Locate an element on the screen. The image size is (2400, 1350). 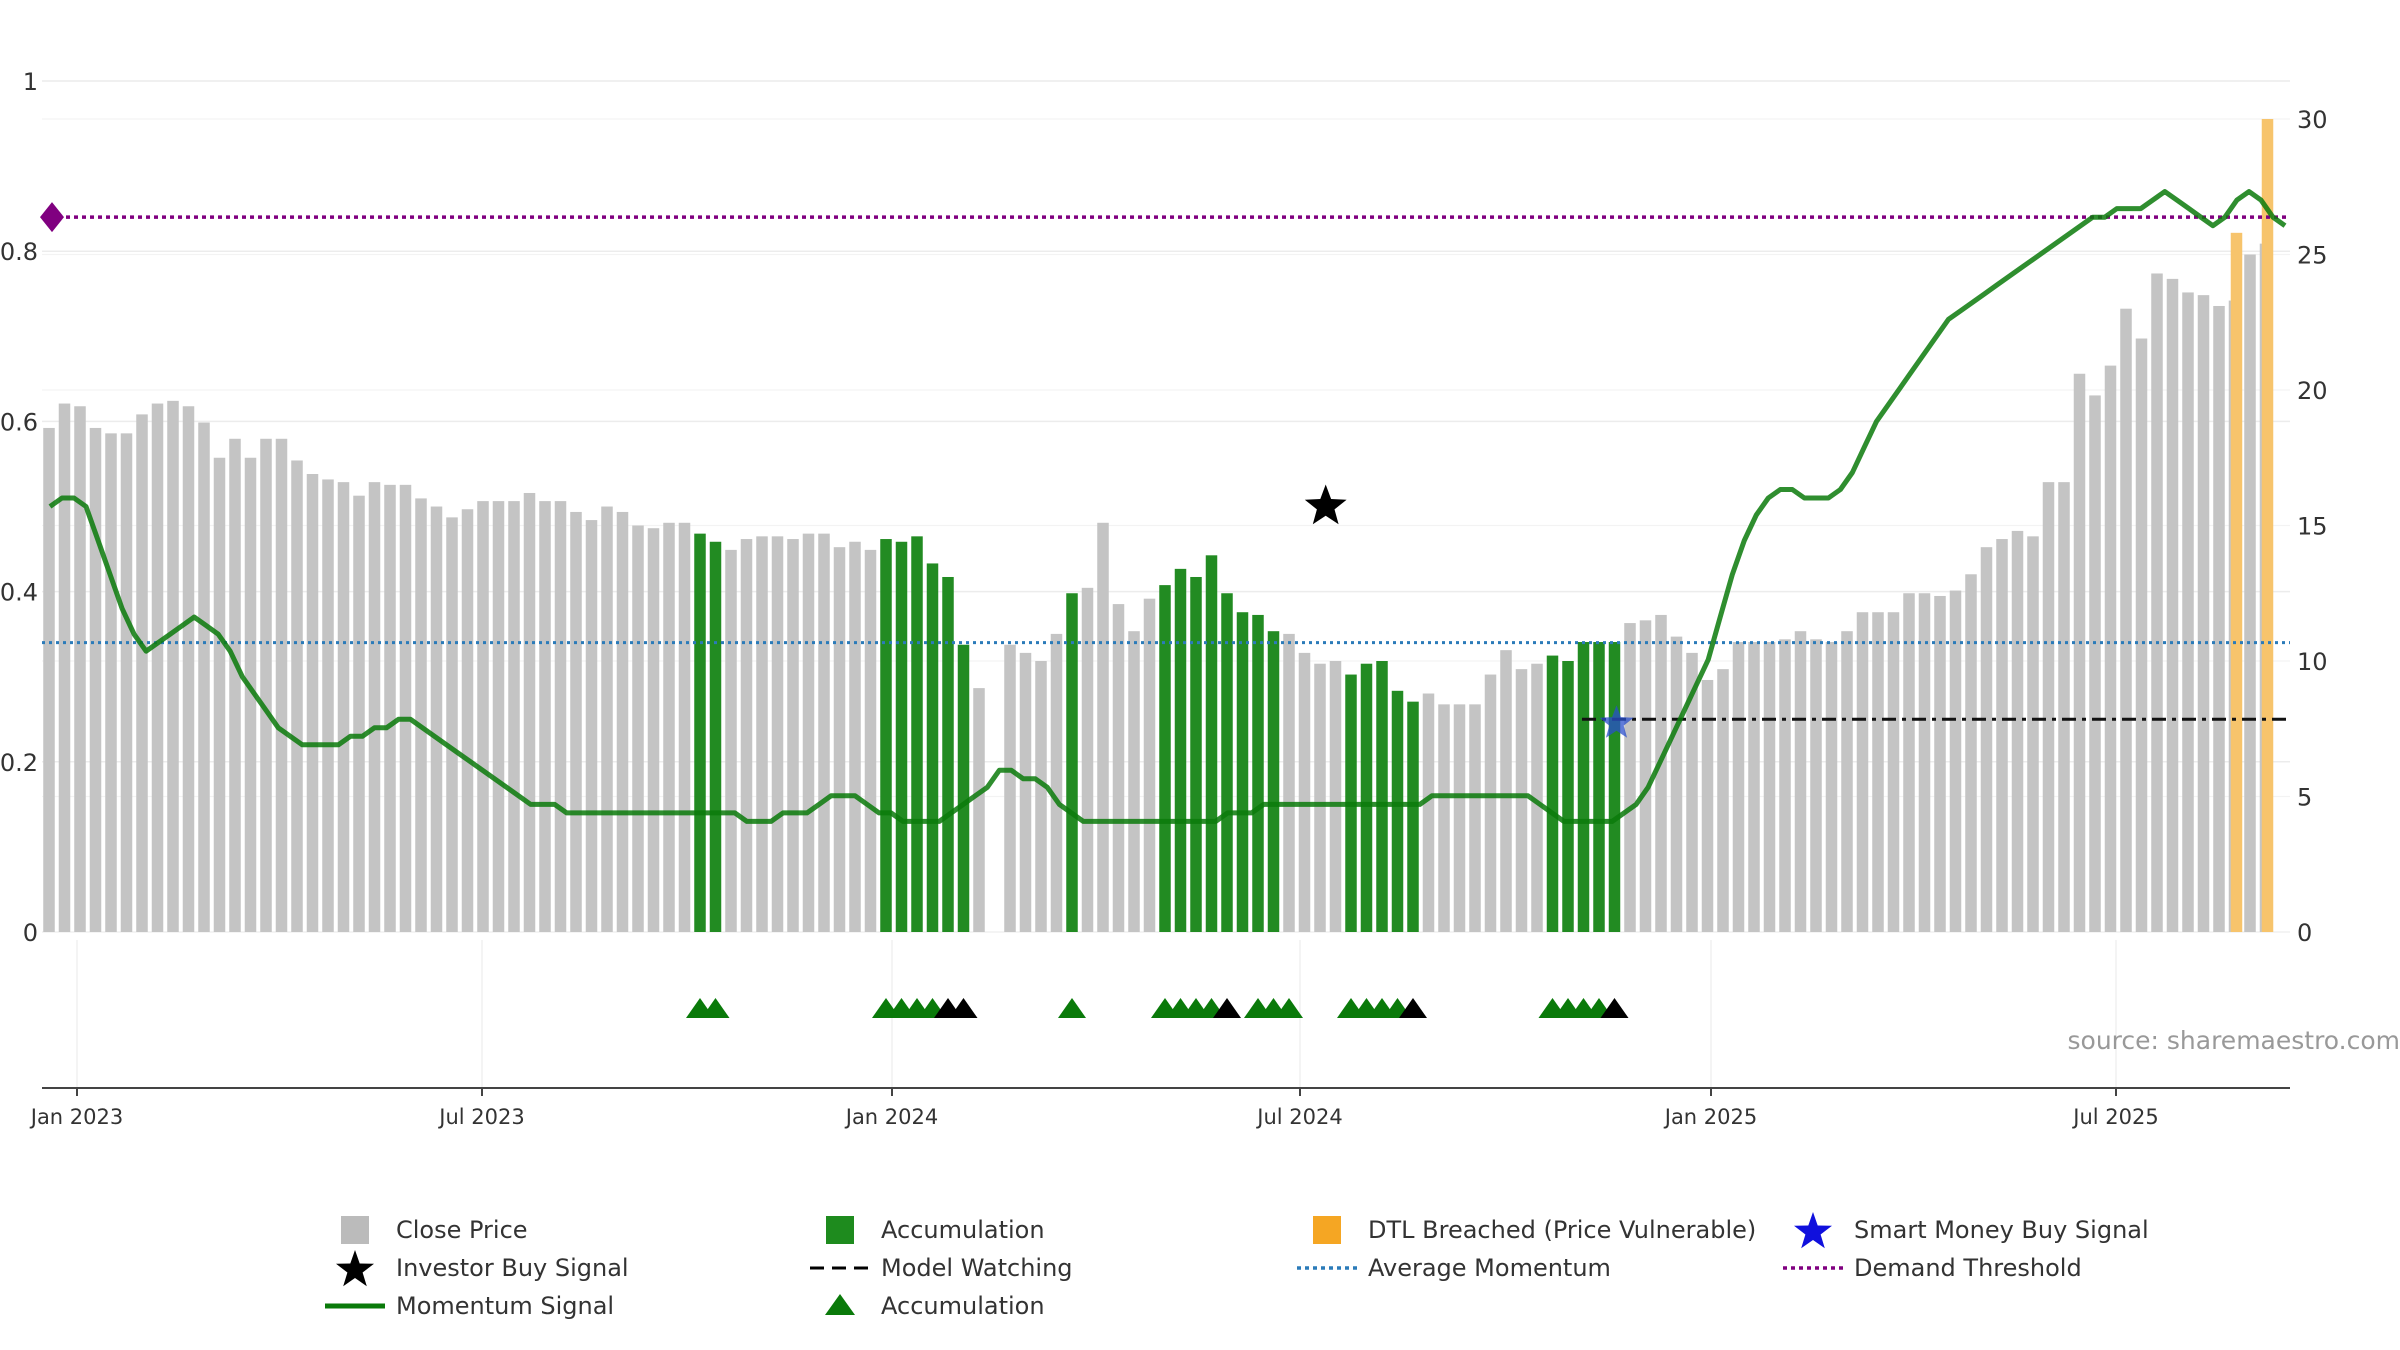
left-tick-label: 1 is located at coordinates (30, 82).